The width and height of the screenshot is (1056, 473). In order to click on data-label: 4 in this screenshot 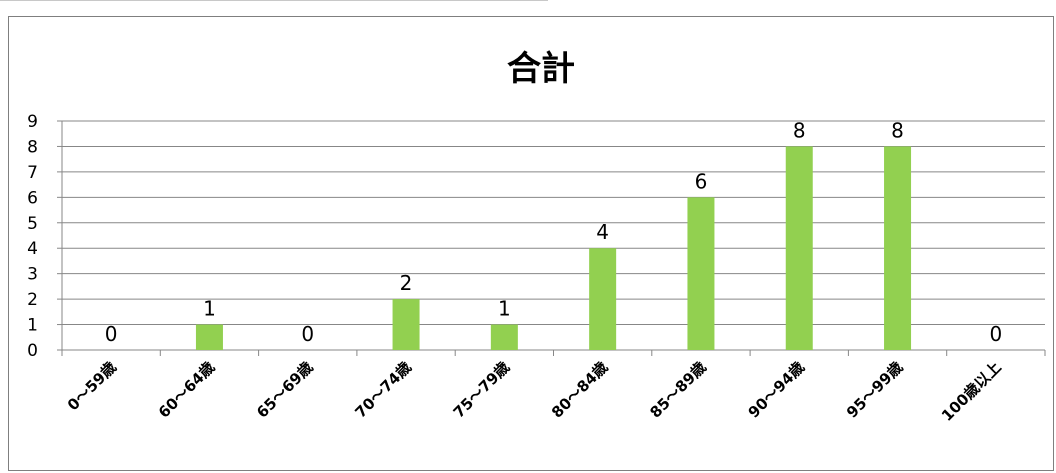, I will do `click(602, 232)`.